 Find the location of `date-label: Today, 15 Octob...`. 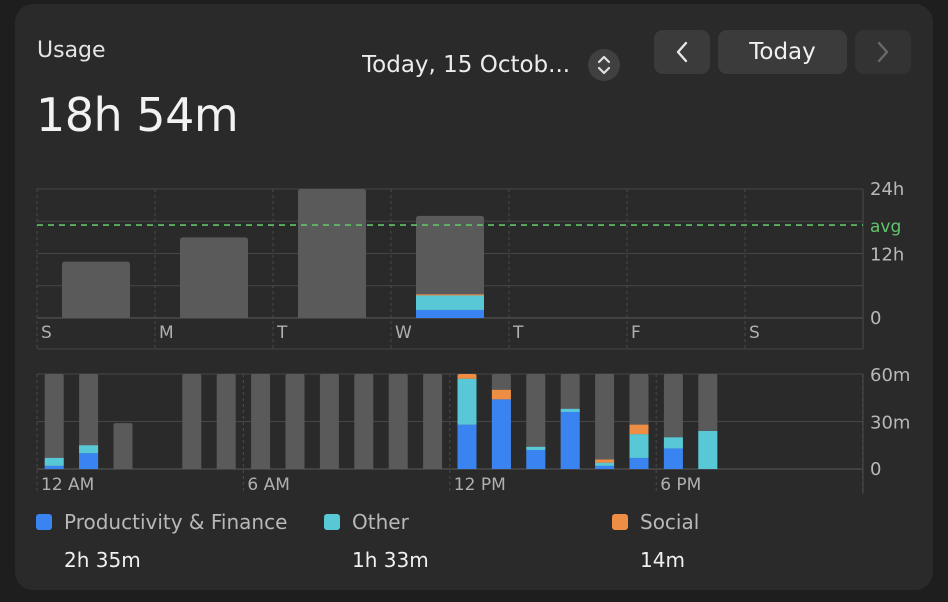

date-label: Today, 15 Octob... is located at coordinates (466, 65).